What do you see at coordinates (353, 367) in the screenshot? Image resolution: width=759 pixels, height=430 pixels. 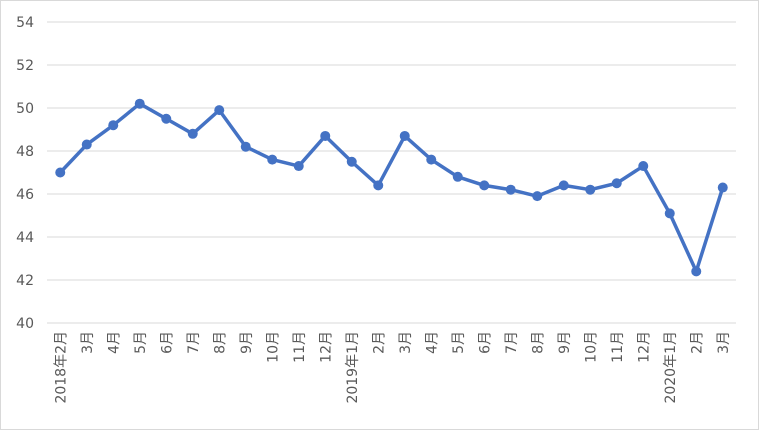 I see `x-tick-label: 2019年1月` at bounding box center [353, 367].